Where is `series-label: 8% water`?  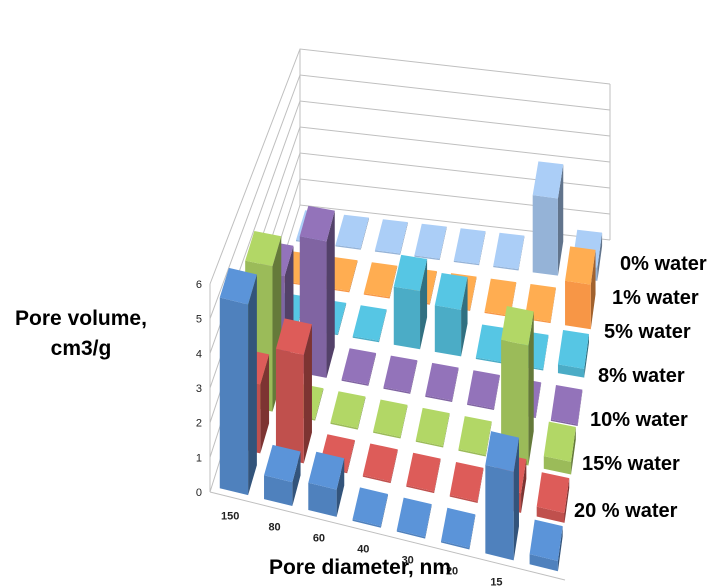
series-label: 8% water is located at coordinates (641, 376).